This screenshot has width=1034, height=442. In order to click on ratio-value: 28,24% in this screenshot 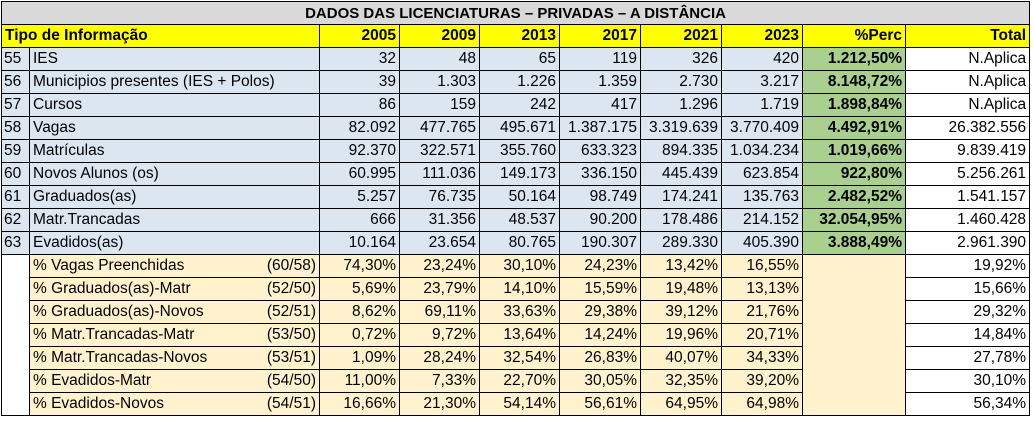, I will do `click(439, 358)`.